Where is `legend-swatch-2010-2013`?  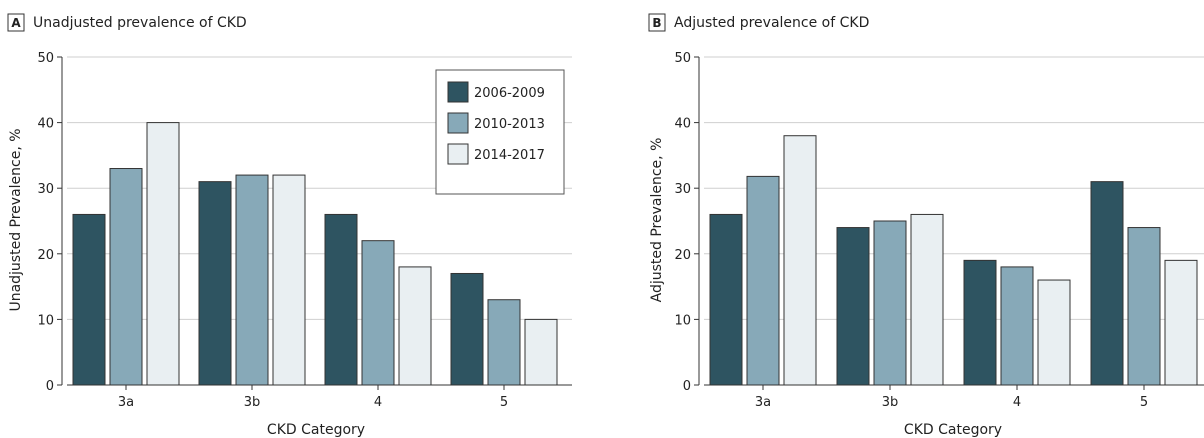 legend-swatch-2010-2013 is located at coordinates (458, 123).